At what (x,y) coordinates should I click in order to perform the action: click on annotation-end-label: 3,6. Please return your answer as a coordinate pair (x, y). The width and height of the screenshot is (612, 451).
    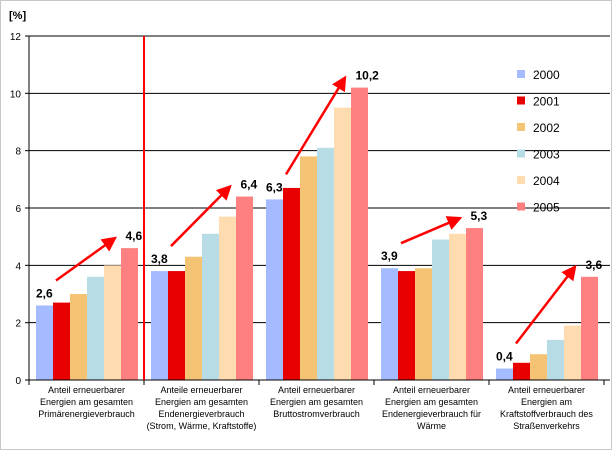
    Looking at the image, I should click on (594, 265).